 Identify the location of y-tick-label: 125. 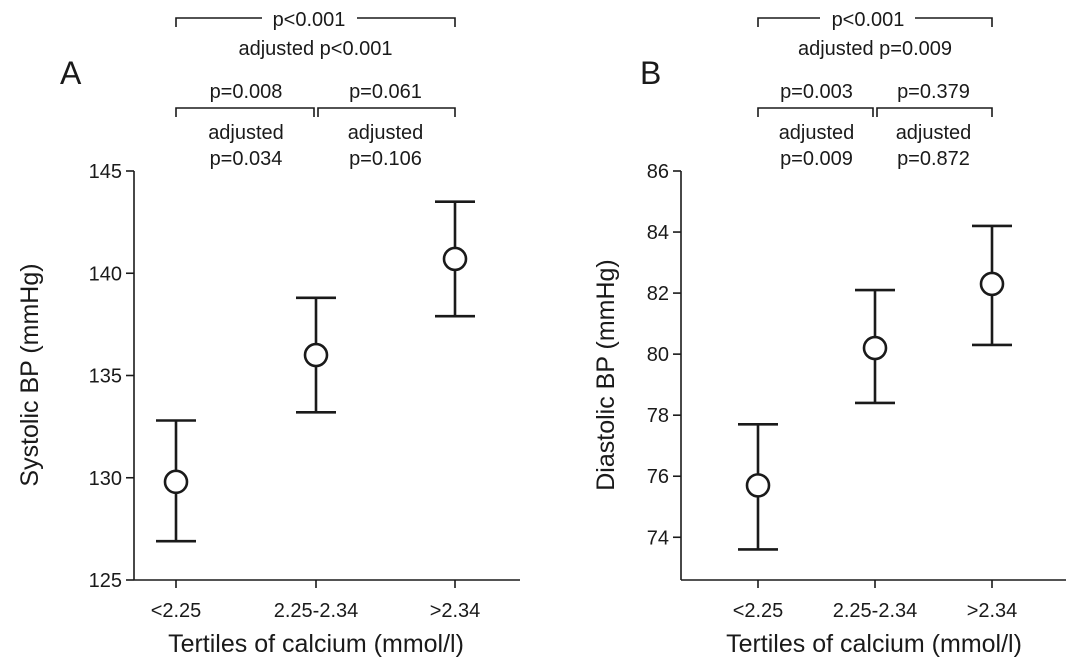
(105, 581).